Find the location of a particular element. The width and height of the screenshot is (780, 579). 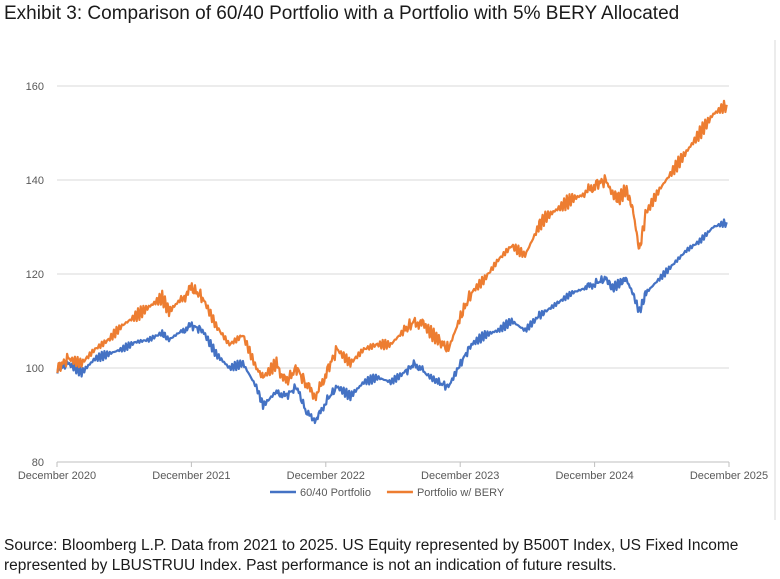

y-tick-label: 140 is located at coordinates (35, 181).